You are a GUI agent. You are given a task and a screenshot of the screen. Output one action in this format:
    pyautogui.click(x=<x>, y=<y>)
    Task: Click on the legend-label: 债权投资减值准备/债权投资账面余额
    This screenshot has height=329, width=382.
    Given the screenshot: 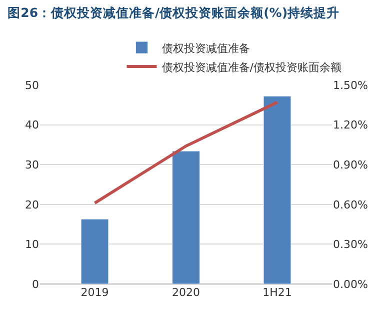 What is the action you would take?
    pyautogui.click(x=252, y=67)
    